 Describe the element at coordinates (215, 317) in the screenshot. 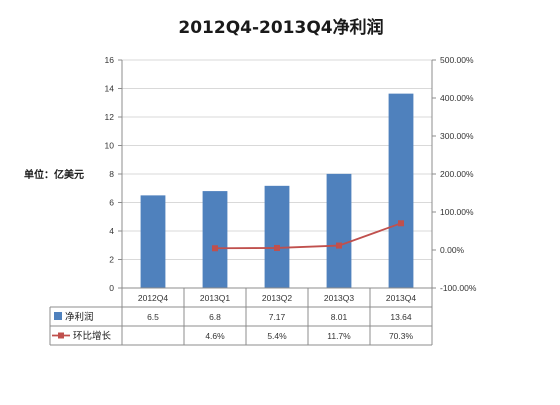

I see `data-label: 6.8` at that location.